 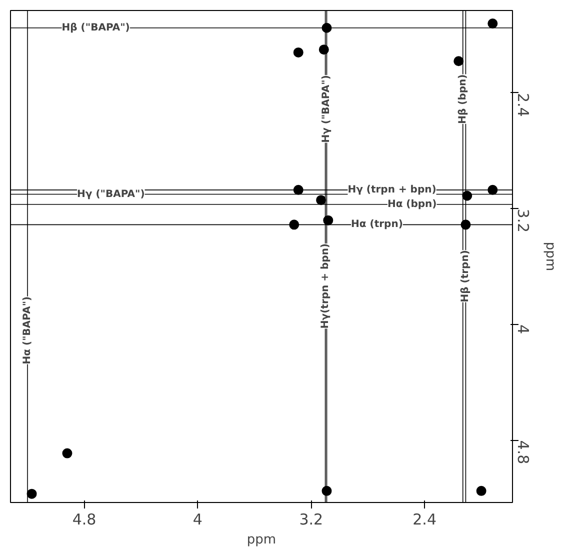 What do you see at coordinates (523, 329) in the screenshot?
I see `y-tick-label: 4` at bounding box center [523, 329].